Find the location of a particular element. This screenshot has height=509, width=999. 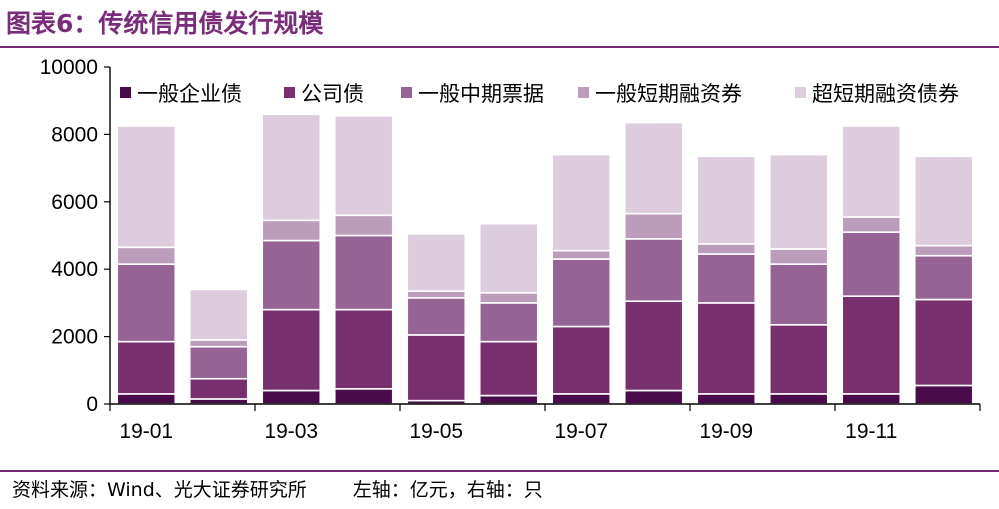

legend-item: 超短期融资债券 is located at coordinates (877, 94).